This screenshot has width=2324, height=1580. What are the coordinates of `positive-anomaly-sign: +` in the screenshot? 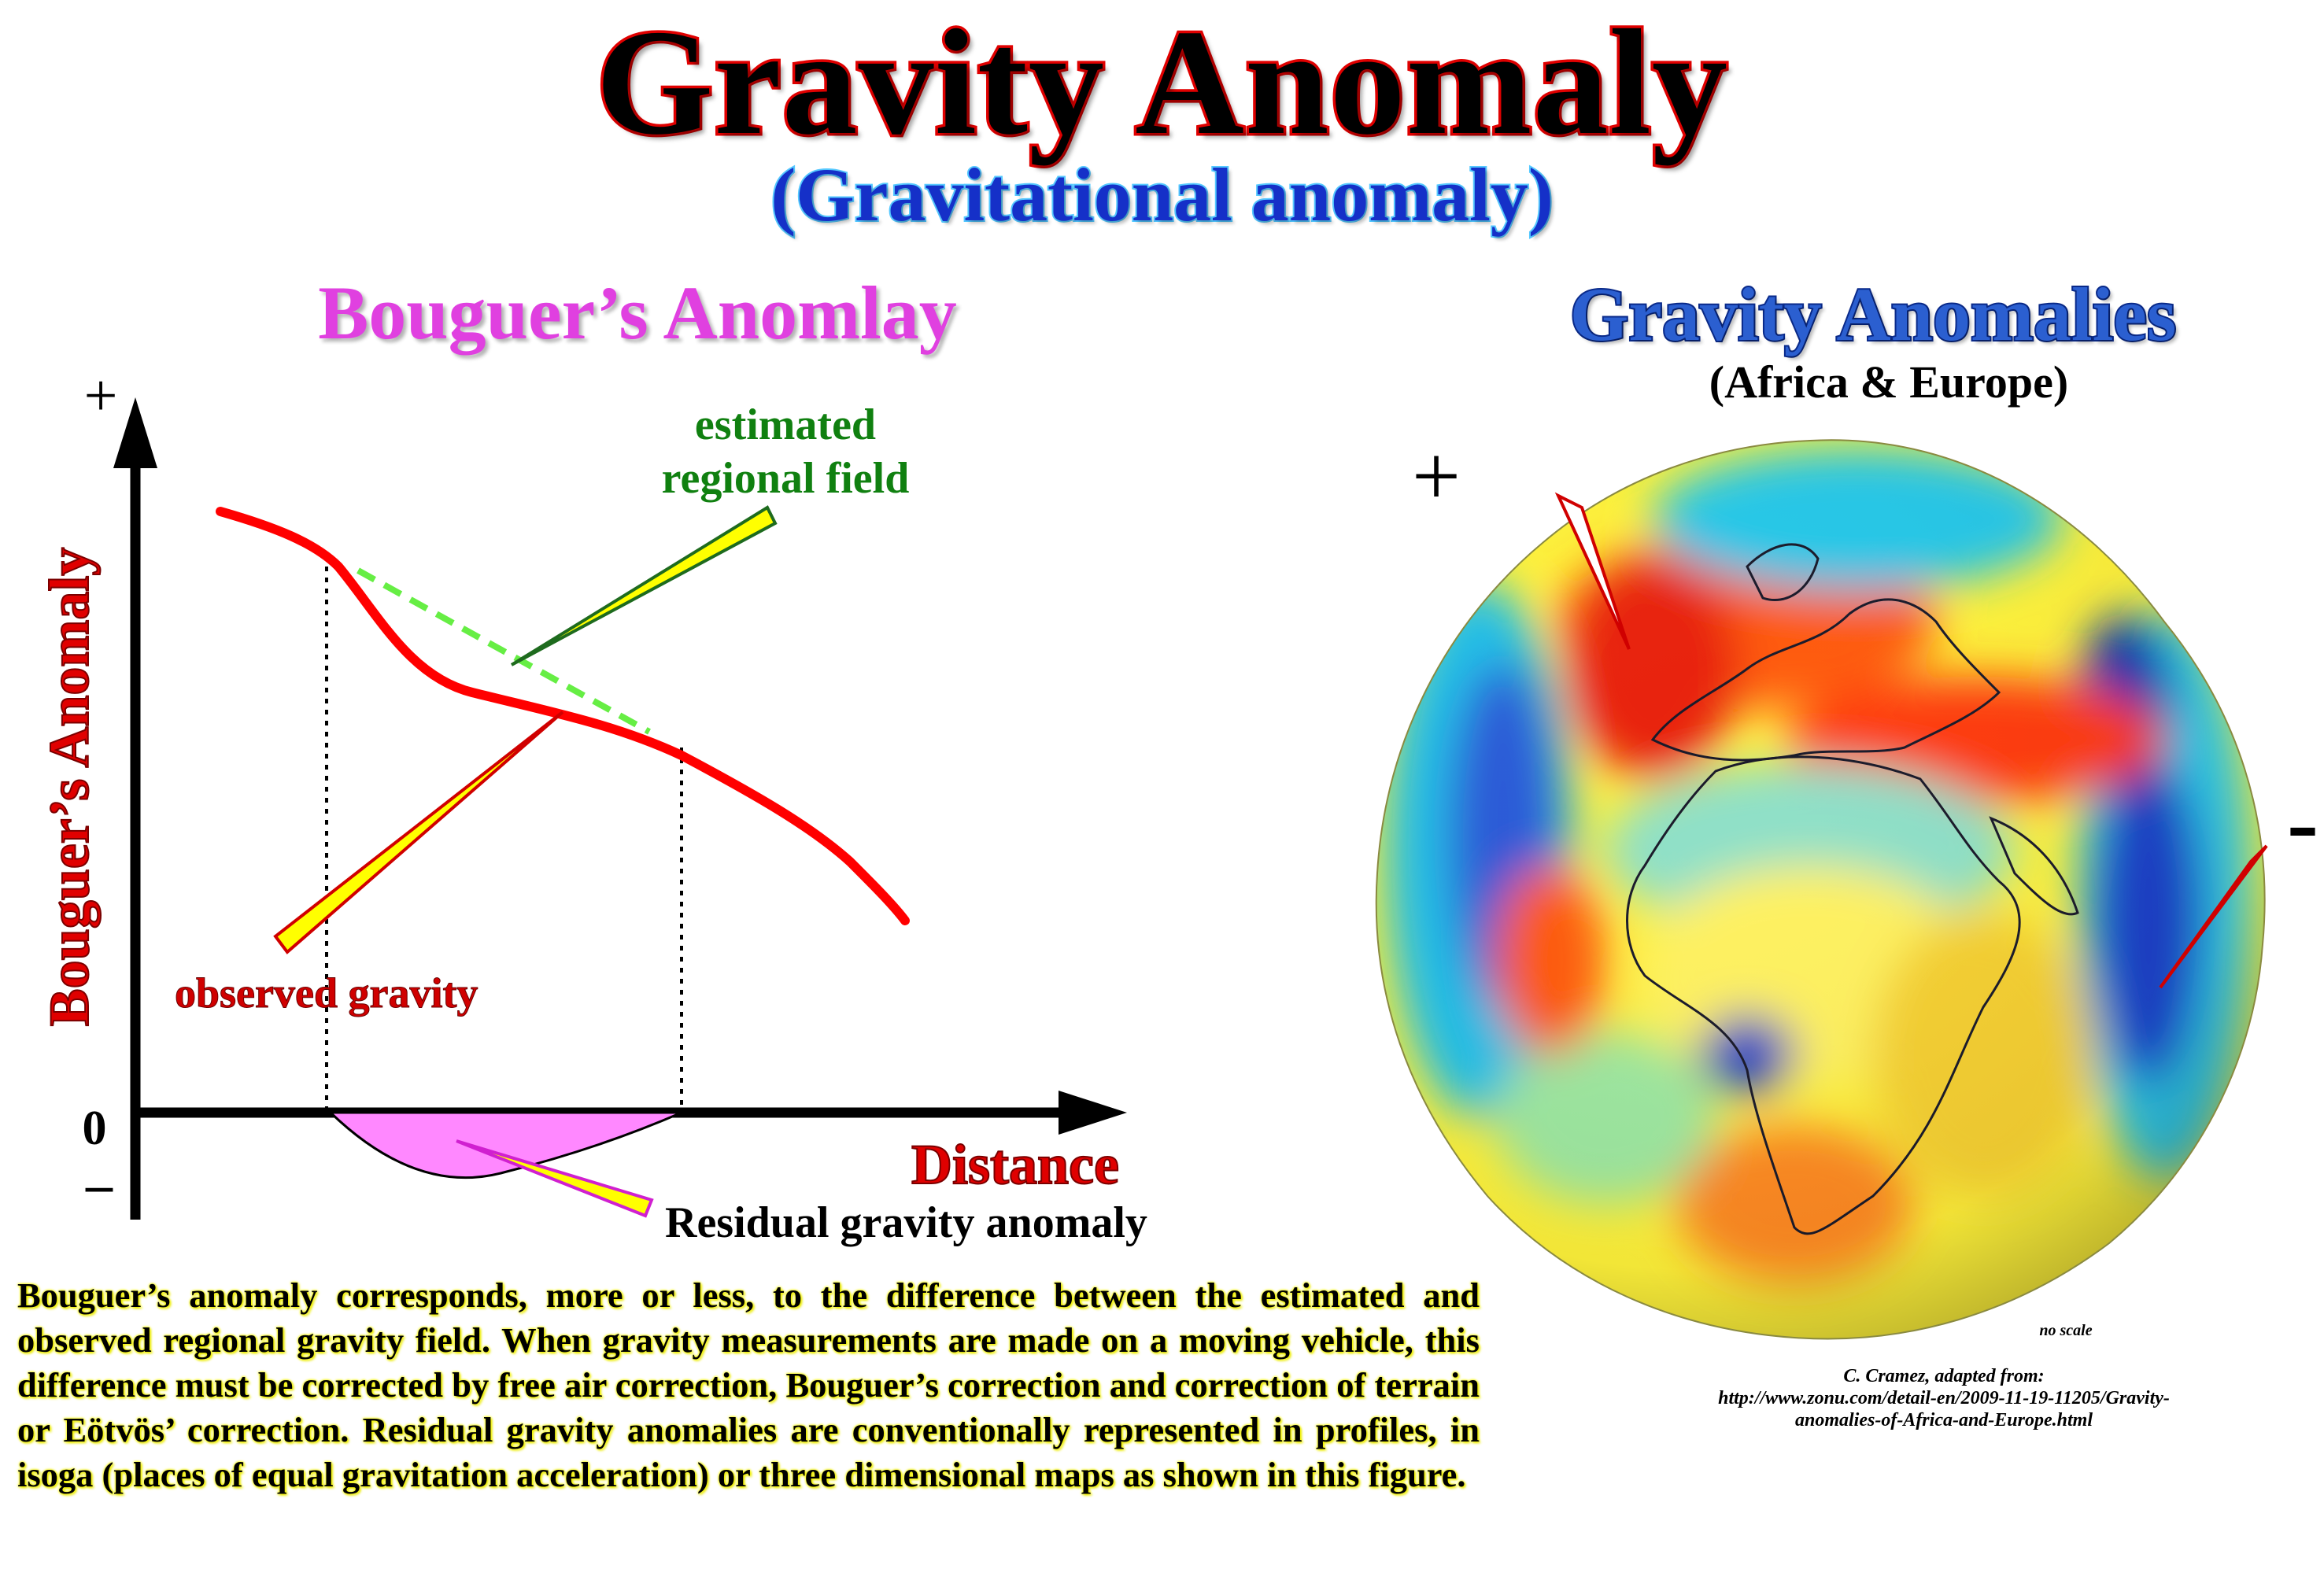 It's located at (1436, 476).